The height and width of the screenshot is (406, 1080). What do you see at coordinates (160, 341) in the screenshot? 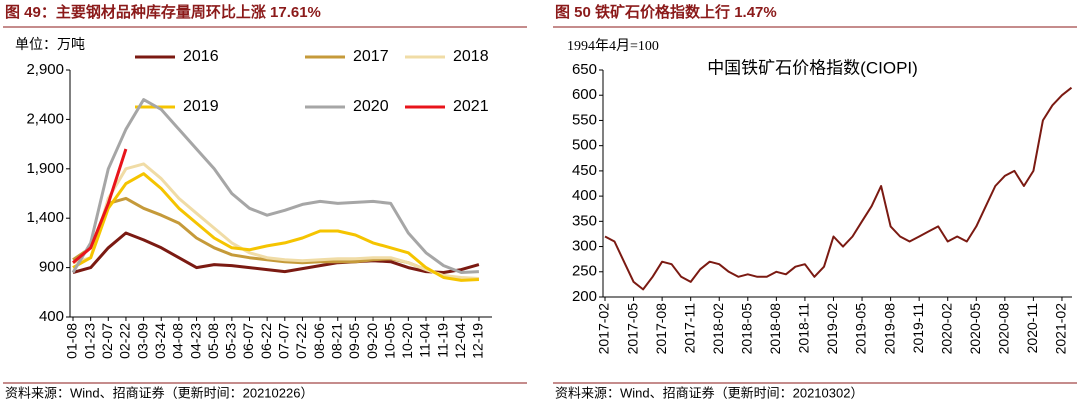
I see `x-tick-label: 03-24` at bounding box center [160, 341].